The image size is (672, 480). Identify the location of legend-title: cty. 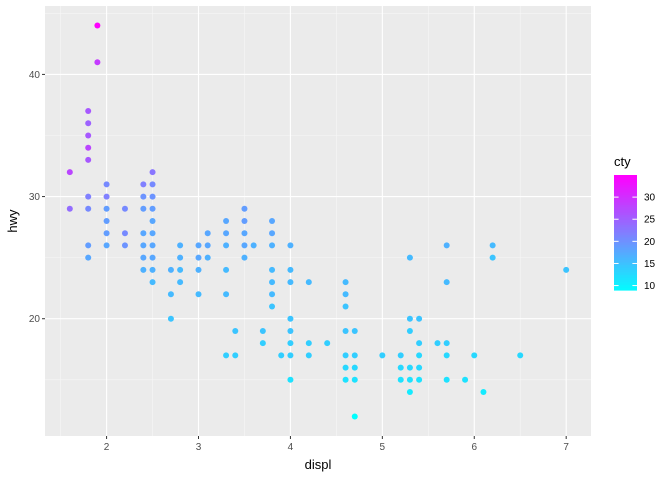
(622, 161).